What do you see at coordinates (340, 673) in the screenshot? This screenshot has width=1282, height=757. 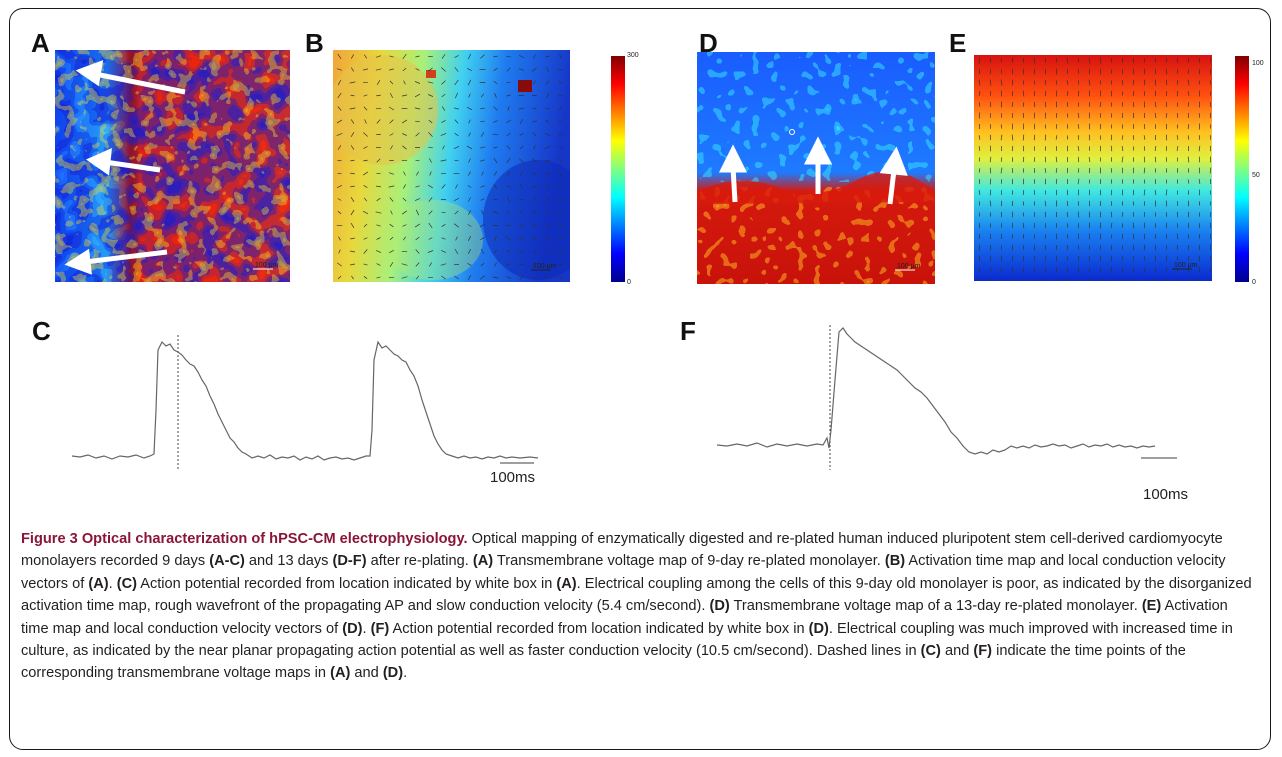 I see `panel-ref: (A)` at bounding box center [340, 673].